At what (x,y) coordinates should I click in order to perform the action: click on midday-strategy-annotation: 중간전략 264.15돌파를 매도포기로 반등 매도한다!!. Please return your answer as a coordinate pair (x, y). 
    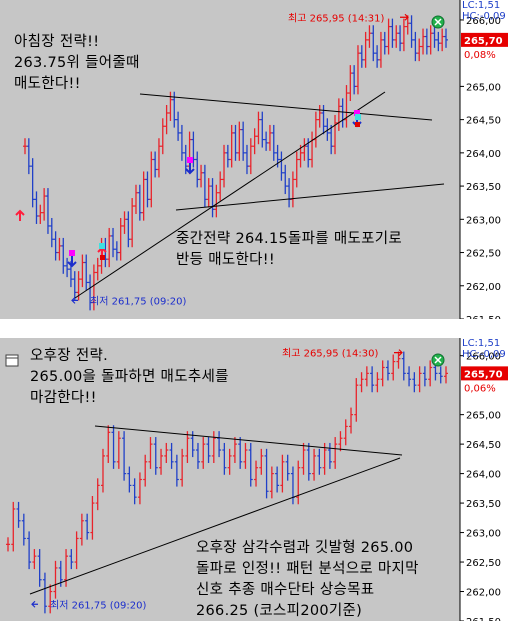
    Looking at the image, I should click on (289, 249).